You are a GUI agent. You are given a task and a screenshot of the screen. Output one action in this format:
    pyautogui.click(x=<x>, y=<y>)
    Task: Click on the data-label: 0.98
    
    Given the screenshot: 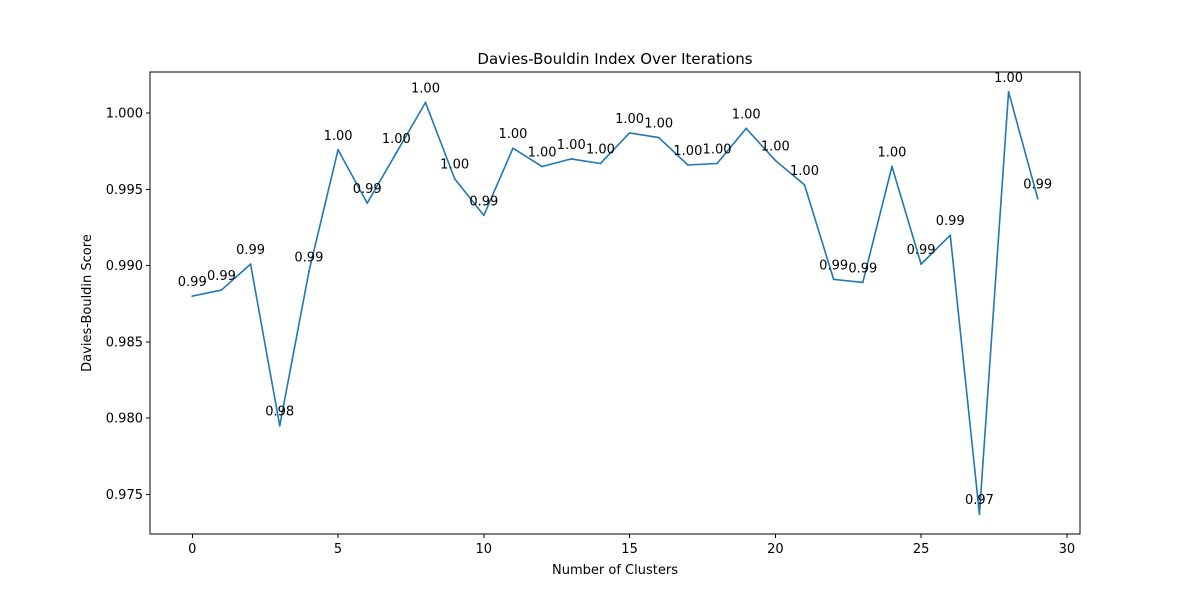 What is the action you would take?
    pyautogui.click(x=279, y=412)
    